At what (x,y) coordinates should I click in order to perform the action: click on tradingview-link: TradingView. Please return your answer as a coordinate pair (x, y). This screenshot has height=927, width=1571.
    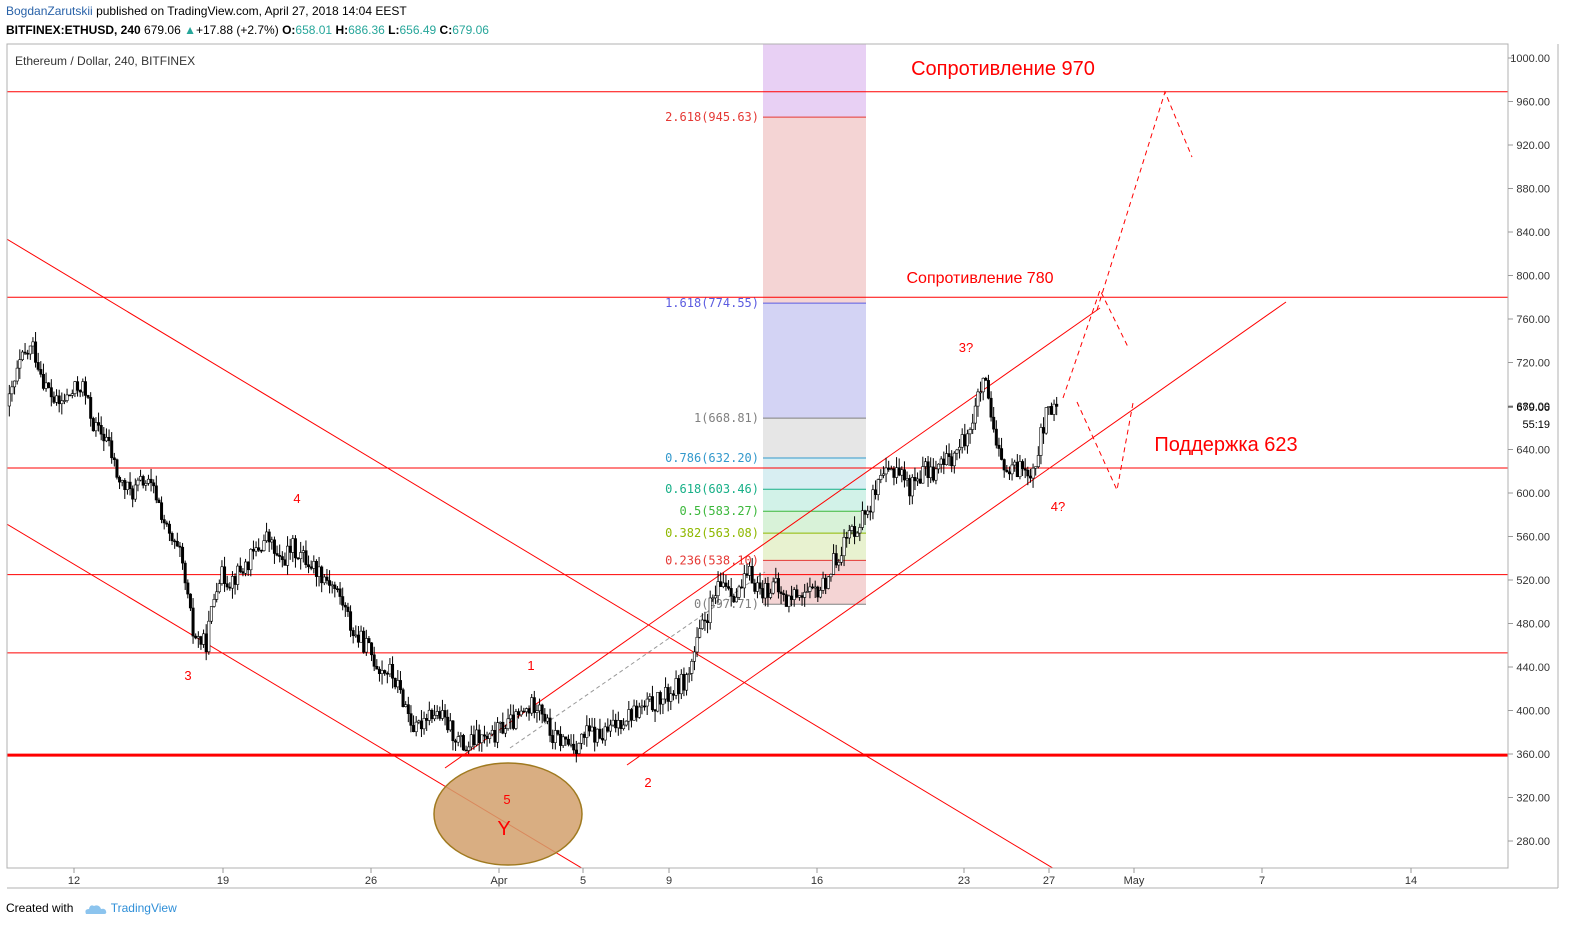
    Looking at the image, I should click on (143, 908).